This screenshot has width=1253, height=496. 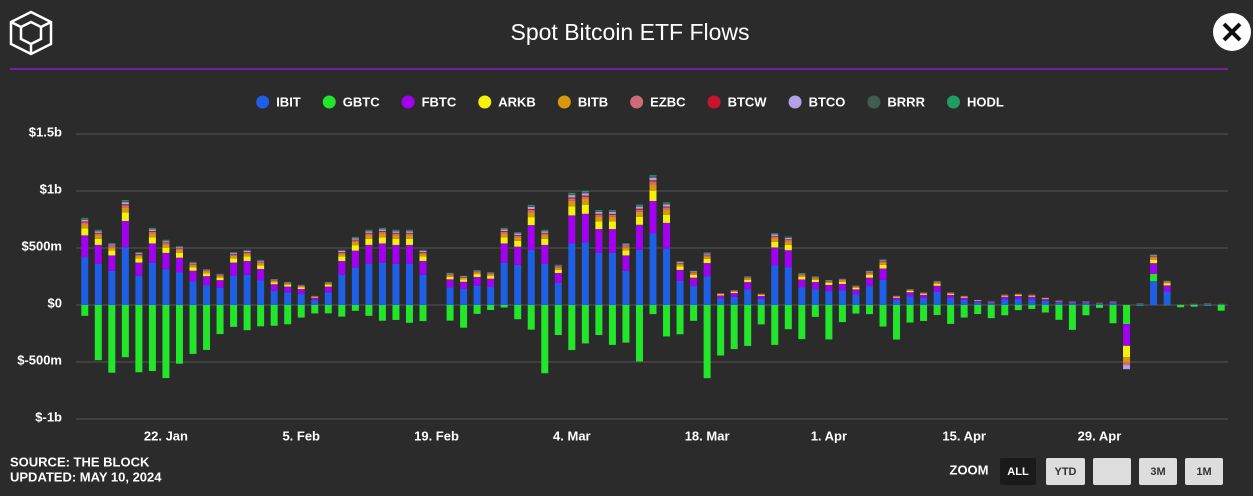 What do you see at coordinates (985, 101) in the screenshot?
I see `legend-label: HODL` at bounding box center [985, 101].